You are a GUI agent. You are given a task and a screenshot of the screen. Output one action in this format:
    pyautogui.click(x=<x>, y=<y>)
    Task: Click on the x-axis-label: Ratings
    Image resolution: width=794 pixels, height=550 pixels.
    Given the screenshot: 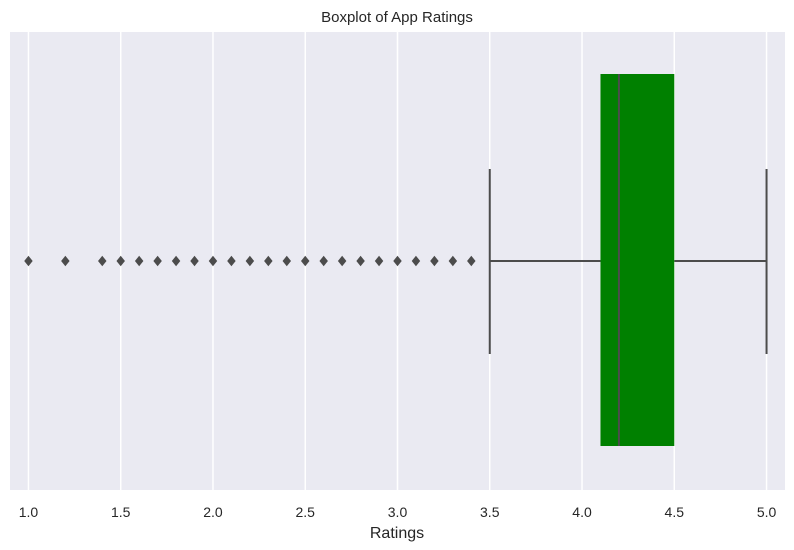 What is the action you would take?
    pyautogui.click(x=397, y=533)
    